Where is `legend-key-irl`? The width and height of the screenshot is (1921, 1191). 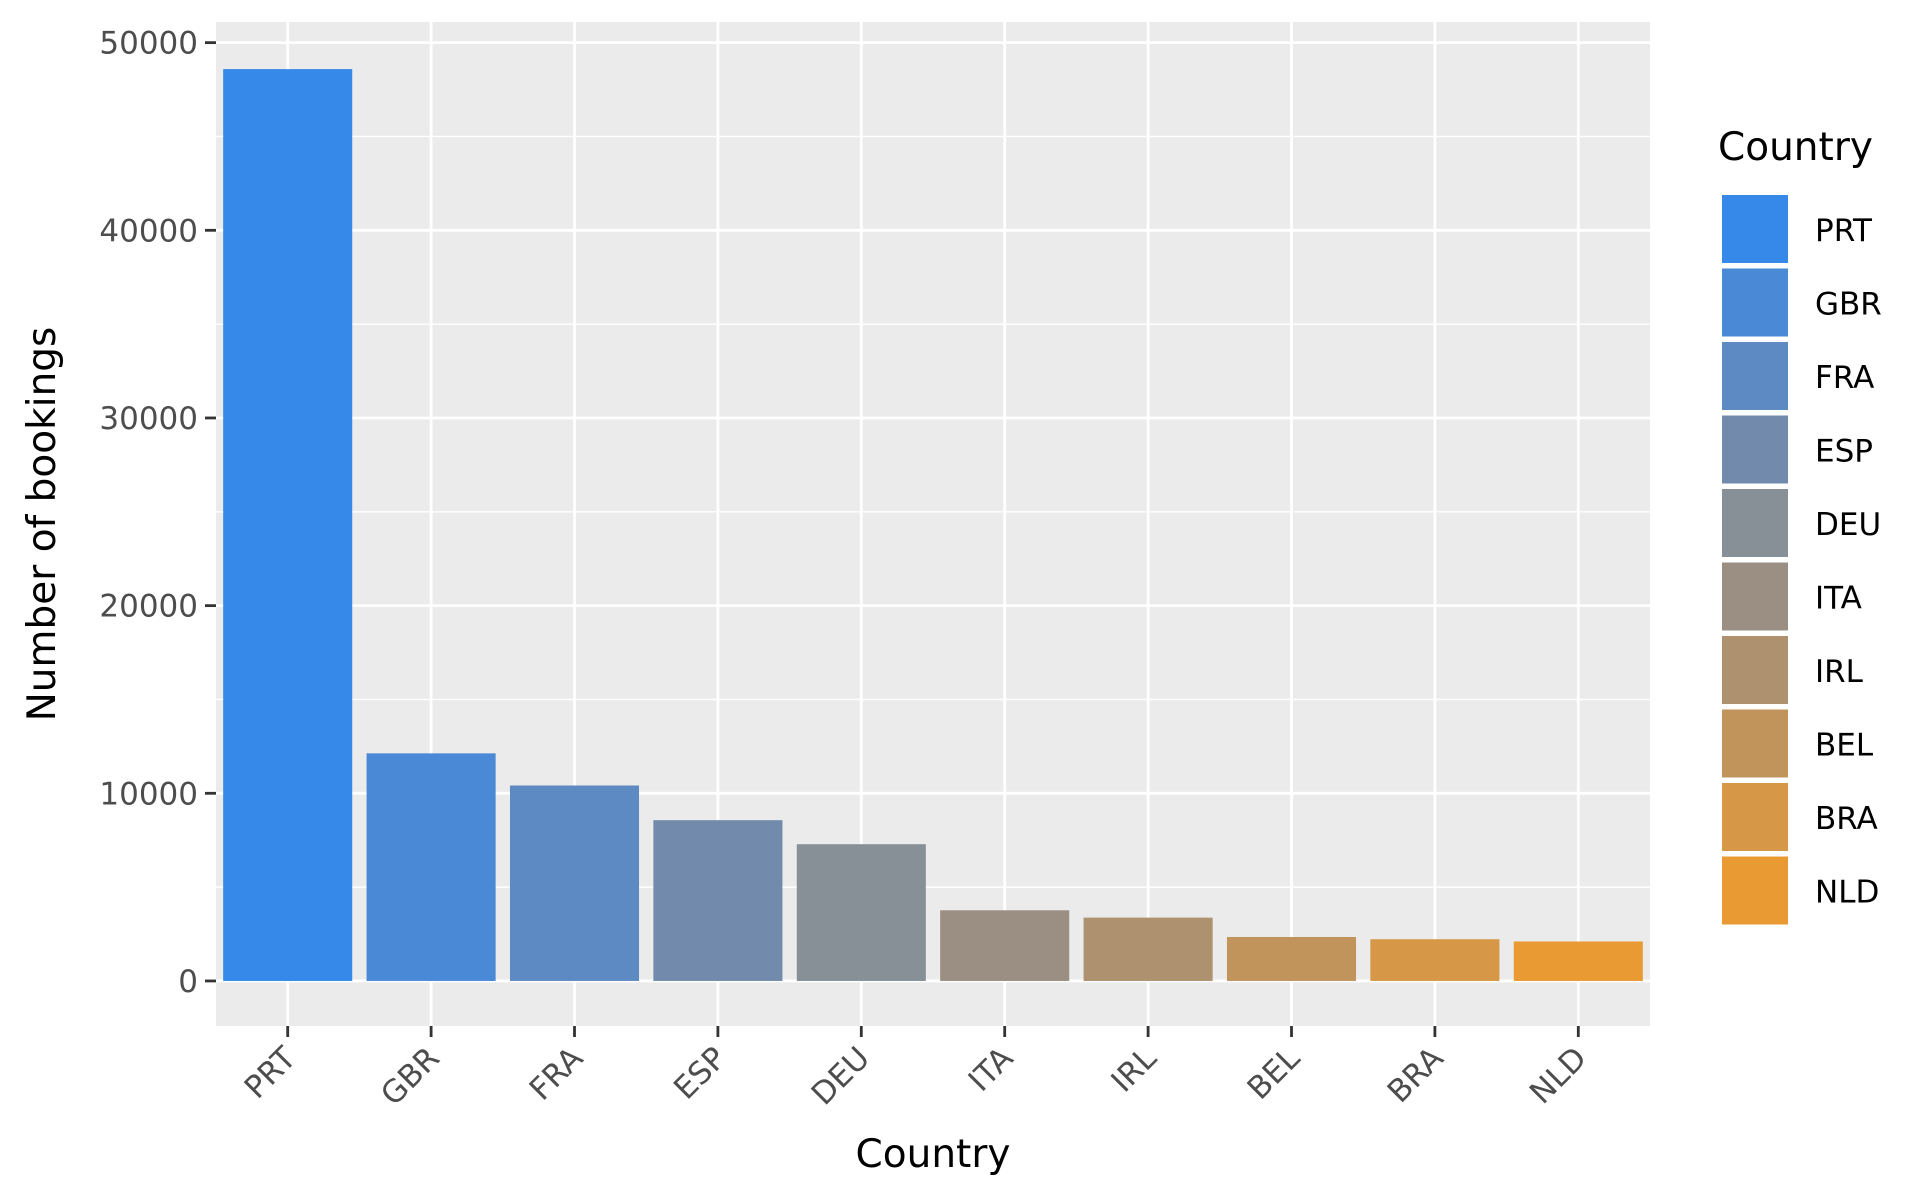 legend-key-irl is located at coordinates (1755, 670).